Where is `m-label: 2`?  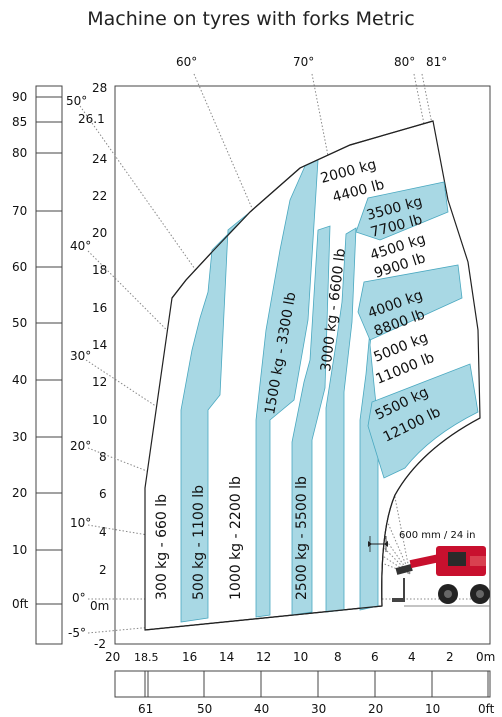 m-label: 2 is located at coordinates (103, 570).